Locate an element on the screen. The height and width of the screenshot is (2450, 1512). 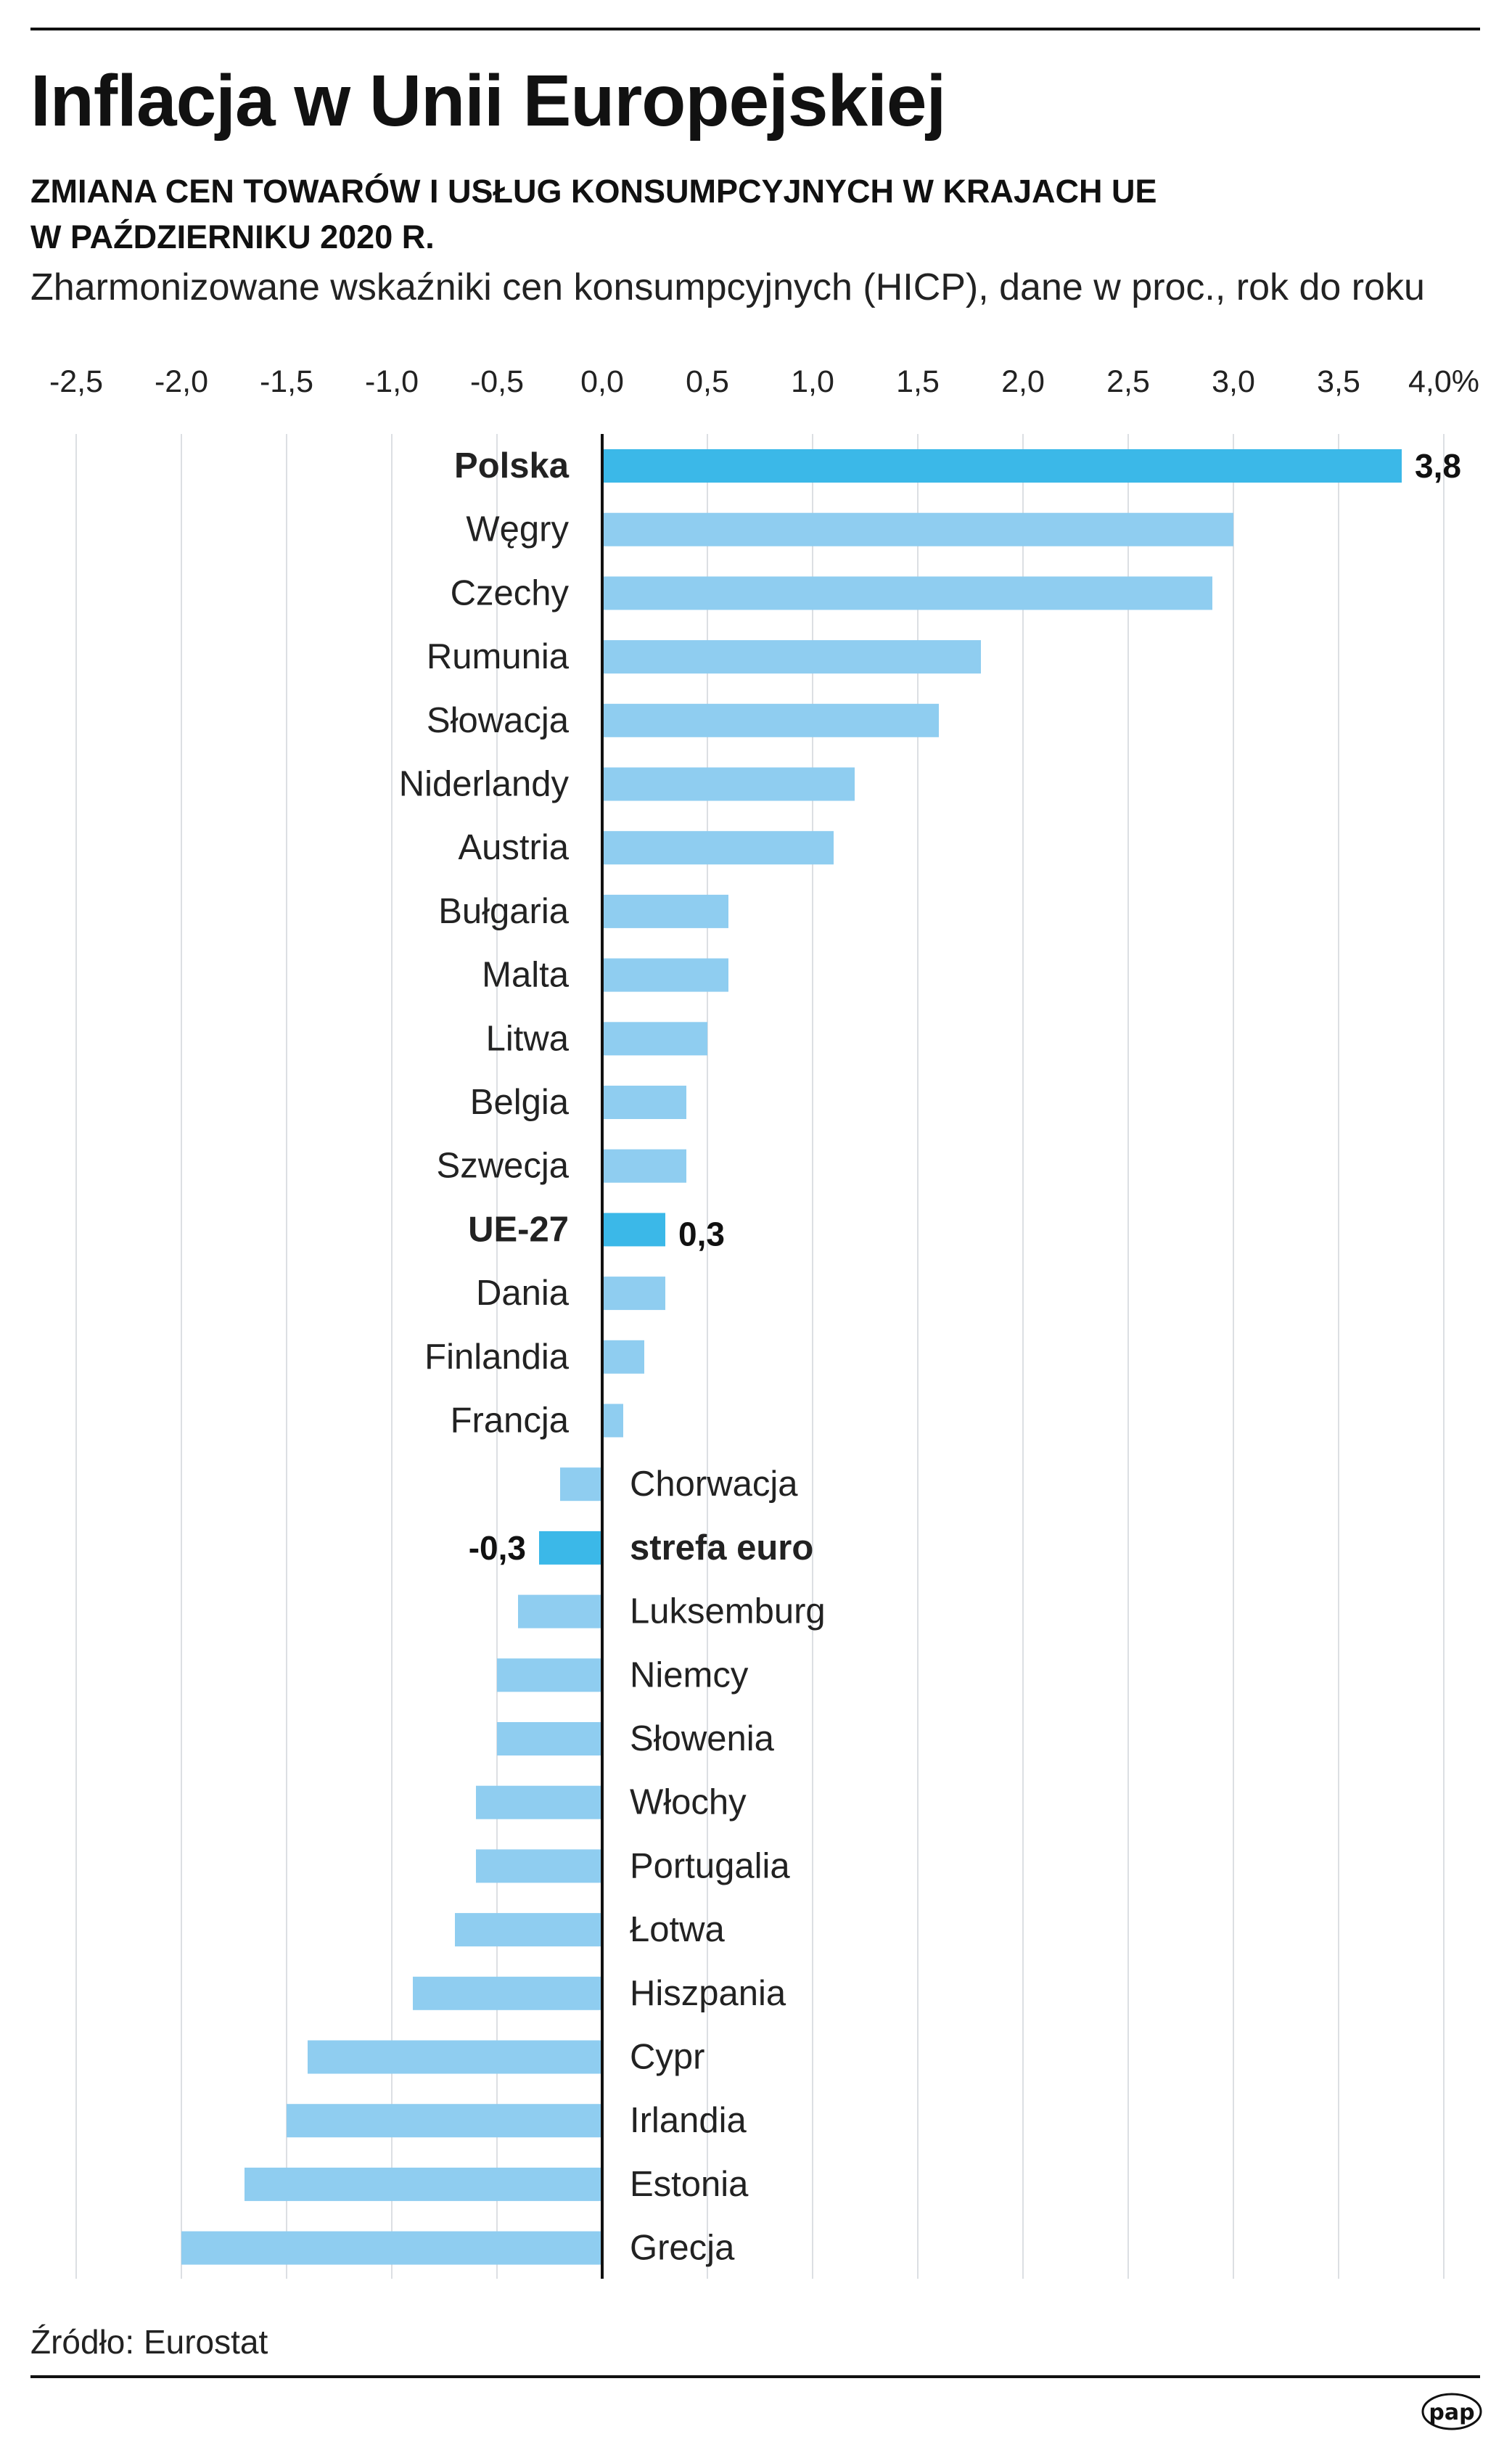
category-label: Grecja is located at coordinates (682, 2248).